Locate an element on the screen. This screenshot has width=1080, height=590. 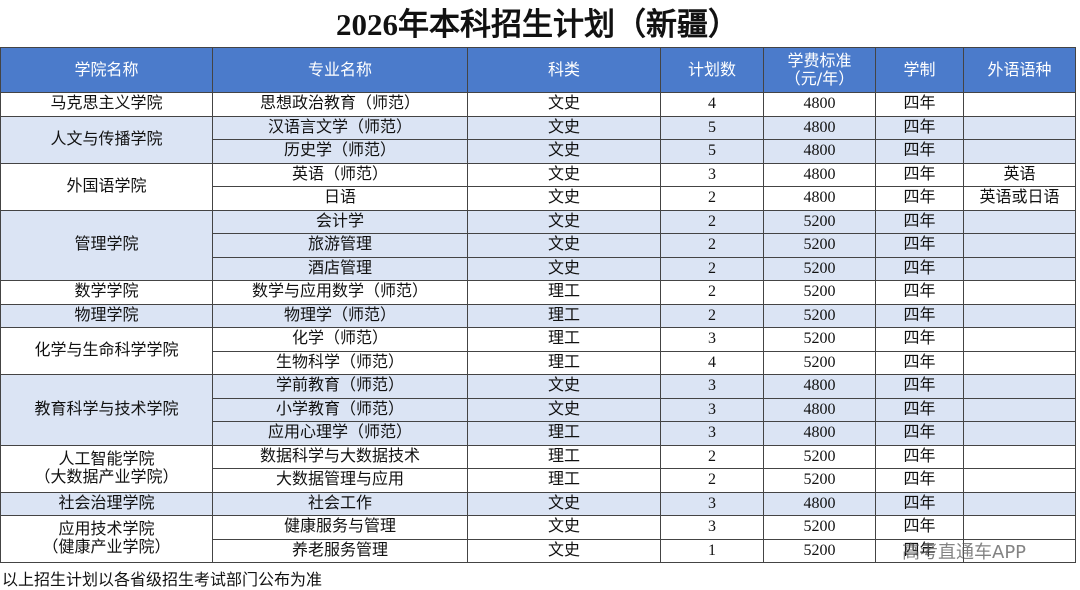
table-row: 管理学院 会计学 文史 2 5200 四年 is located at coordinates (538, 245).